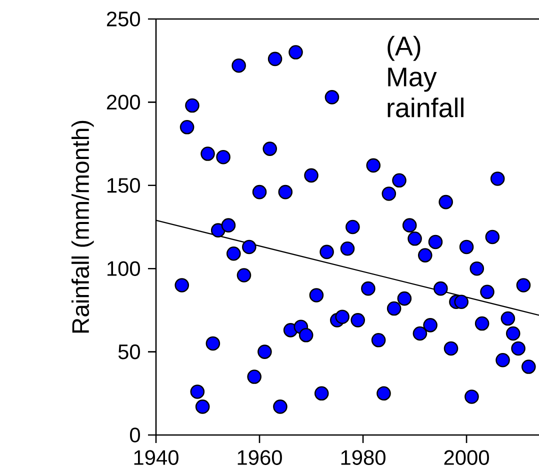 Image resolution: width=539 pixels, height=467 pixels. I want to click on x-tick-label: 1980, so click(363, 457).